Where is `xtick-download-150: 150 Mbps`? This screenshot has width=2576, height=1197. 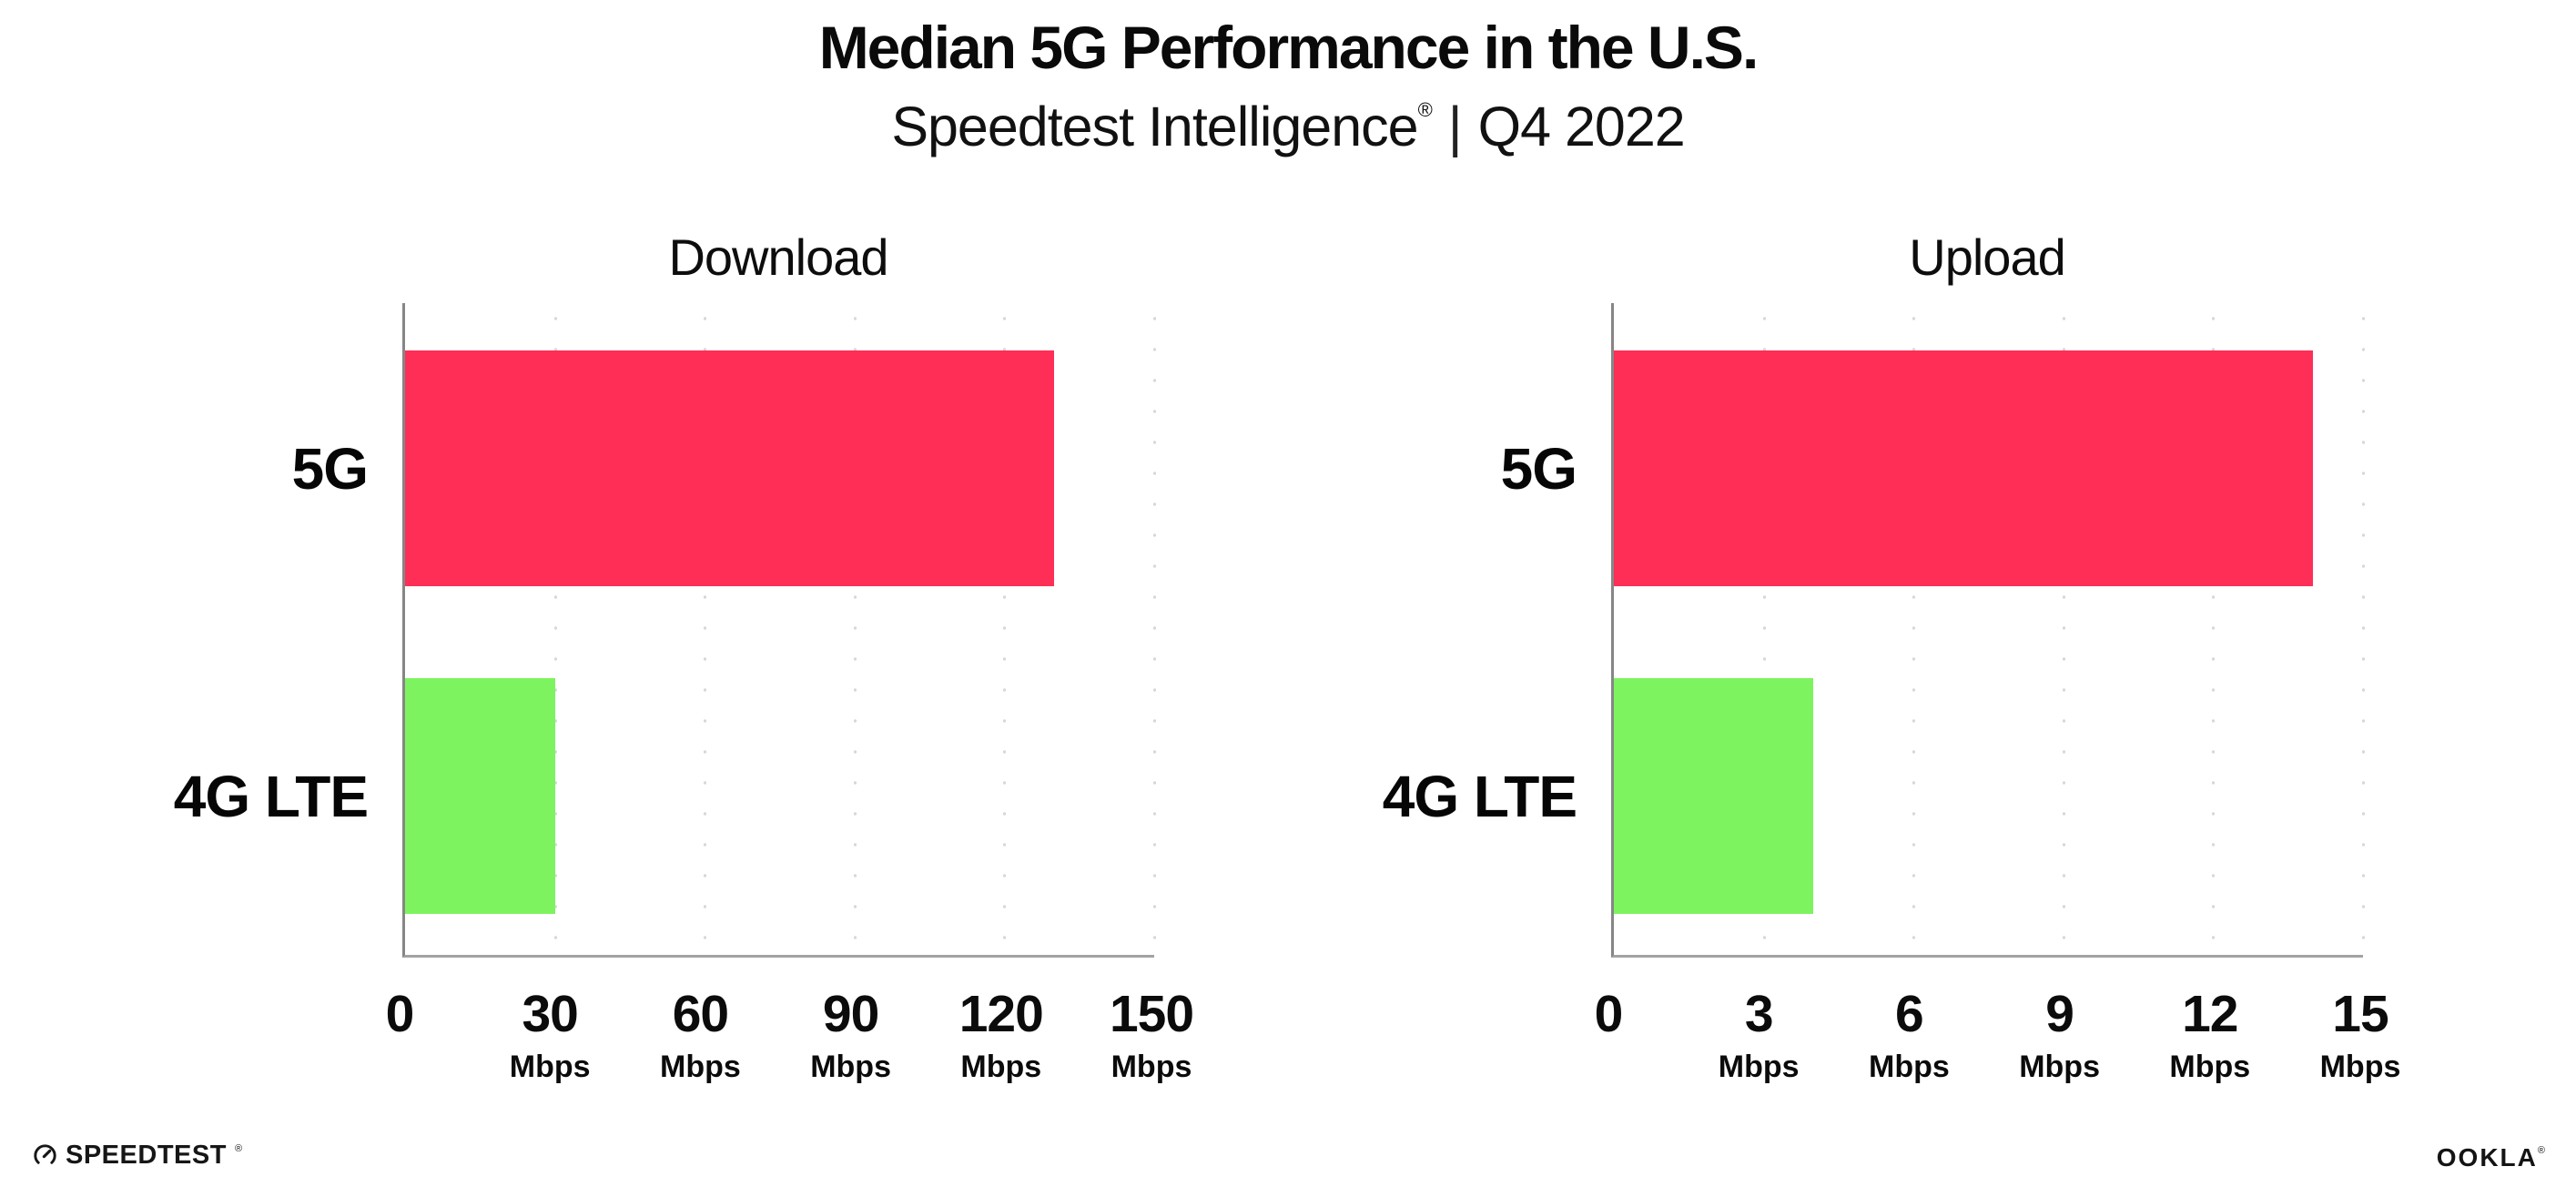 xtick-download-150: 150 Mbps is located at coordinates (1151, 1035).